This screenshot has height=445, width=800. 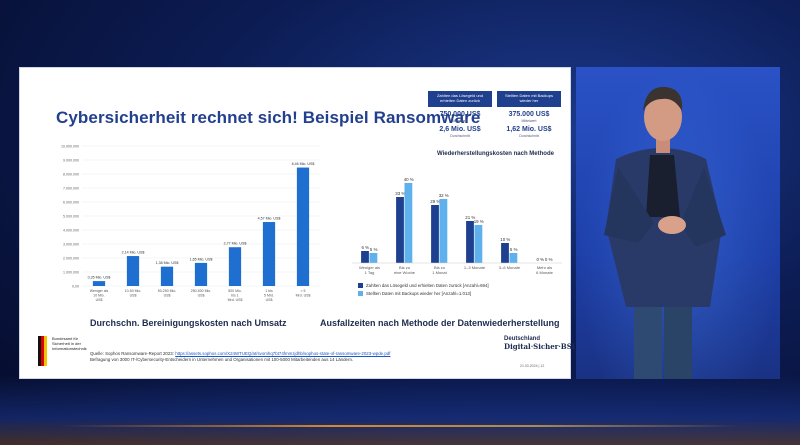 What do you see at coordinates (71, 175) in the screenshot?
I see `y-tick-label: 8.000.000` at bounding box center [71, 175].